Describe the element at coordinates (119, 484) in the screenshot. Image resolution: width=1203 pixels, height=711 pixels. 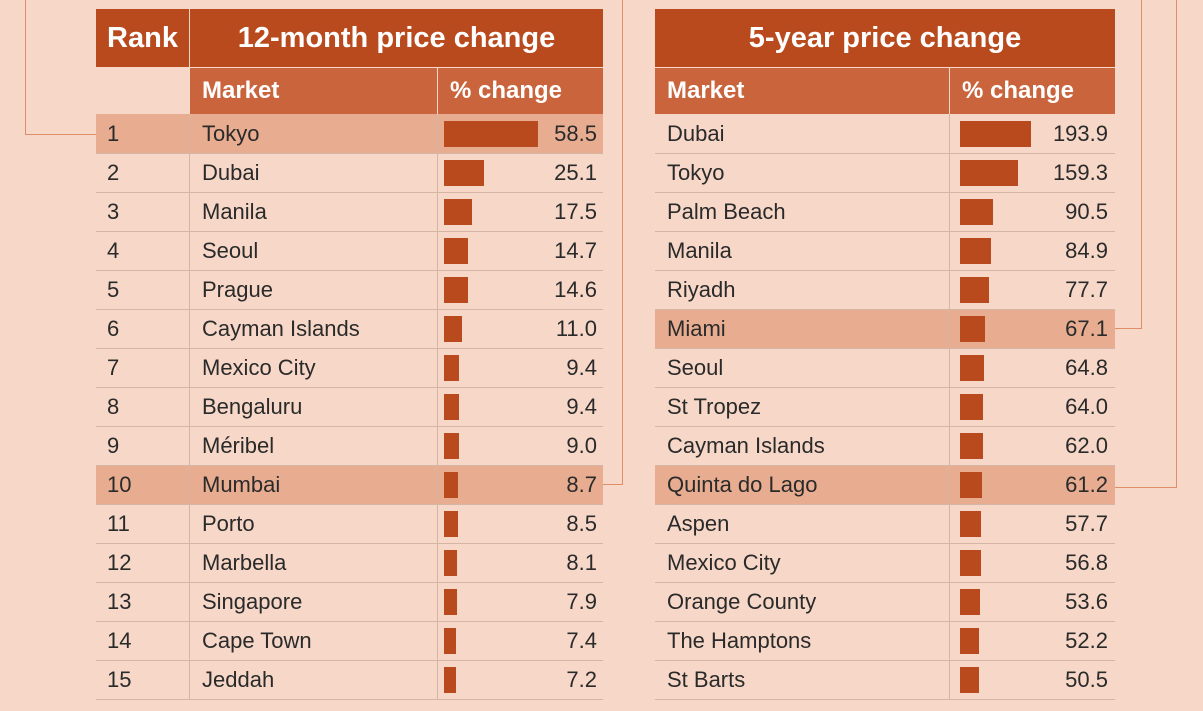
I see `rank-cell: 10` at that location.